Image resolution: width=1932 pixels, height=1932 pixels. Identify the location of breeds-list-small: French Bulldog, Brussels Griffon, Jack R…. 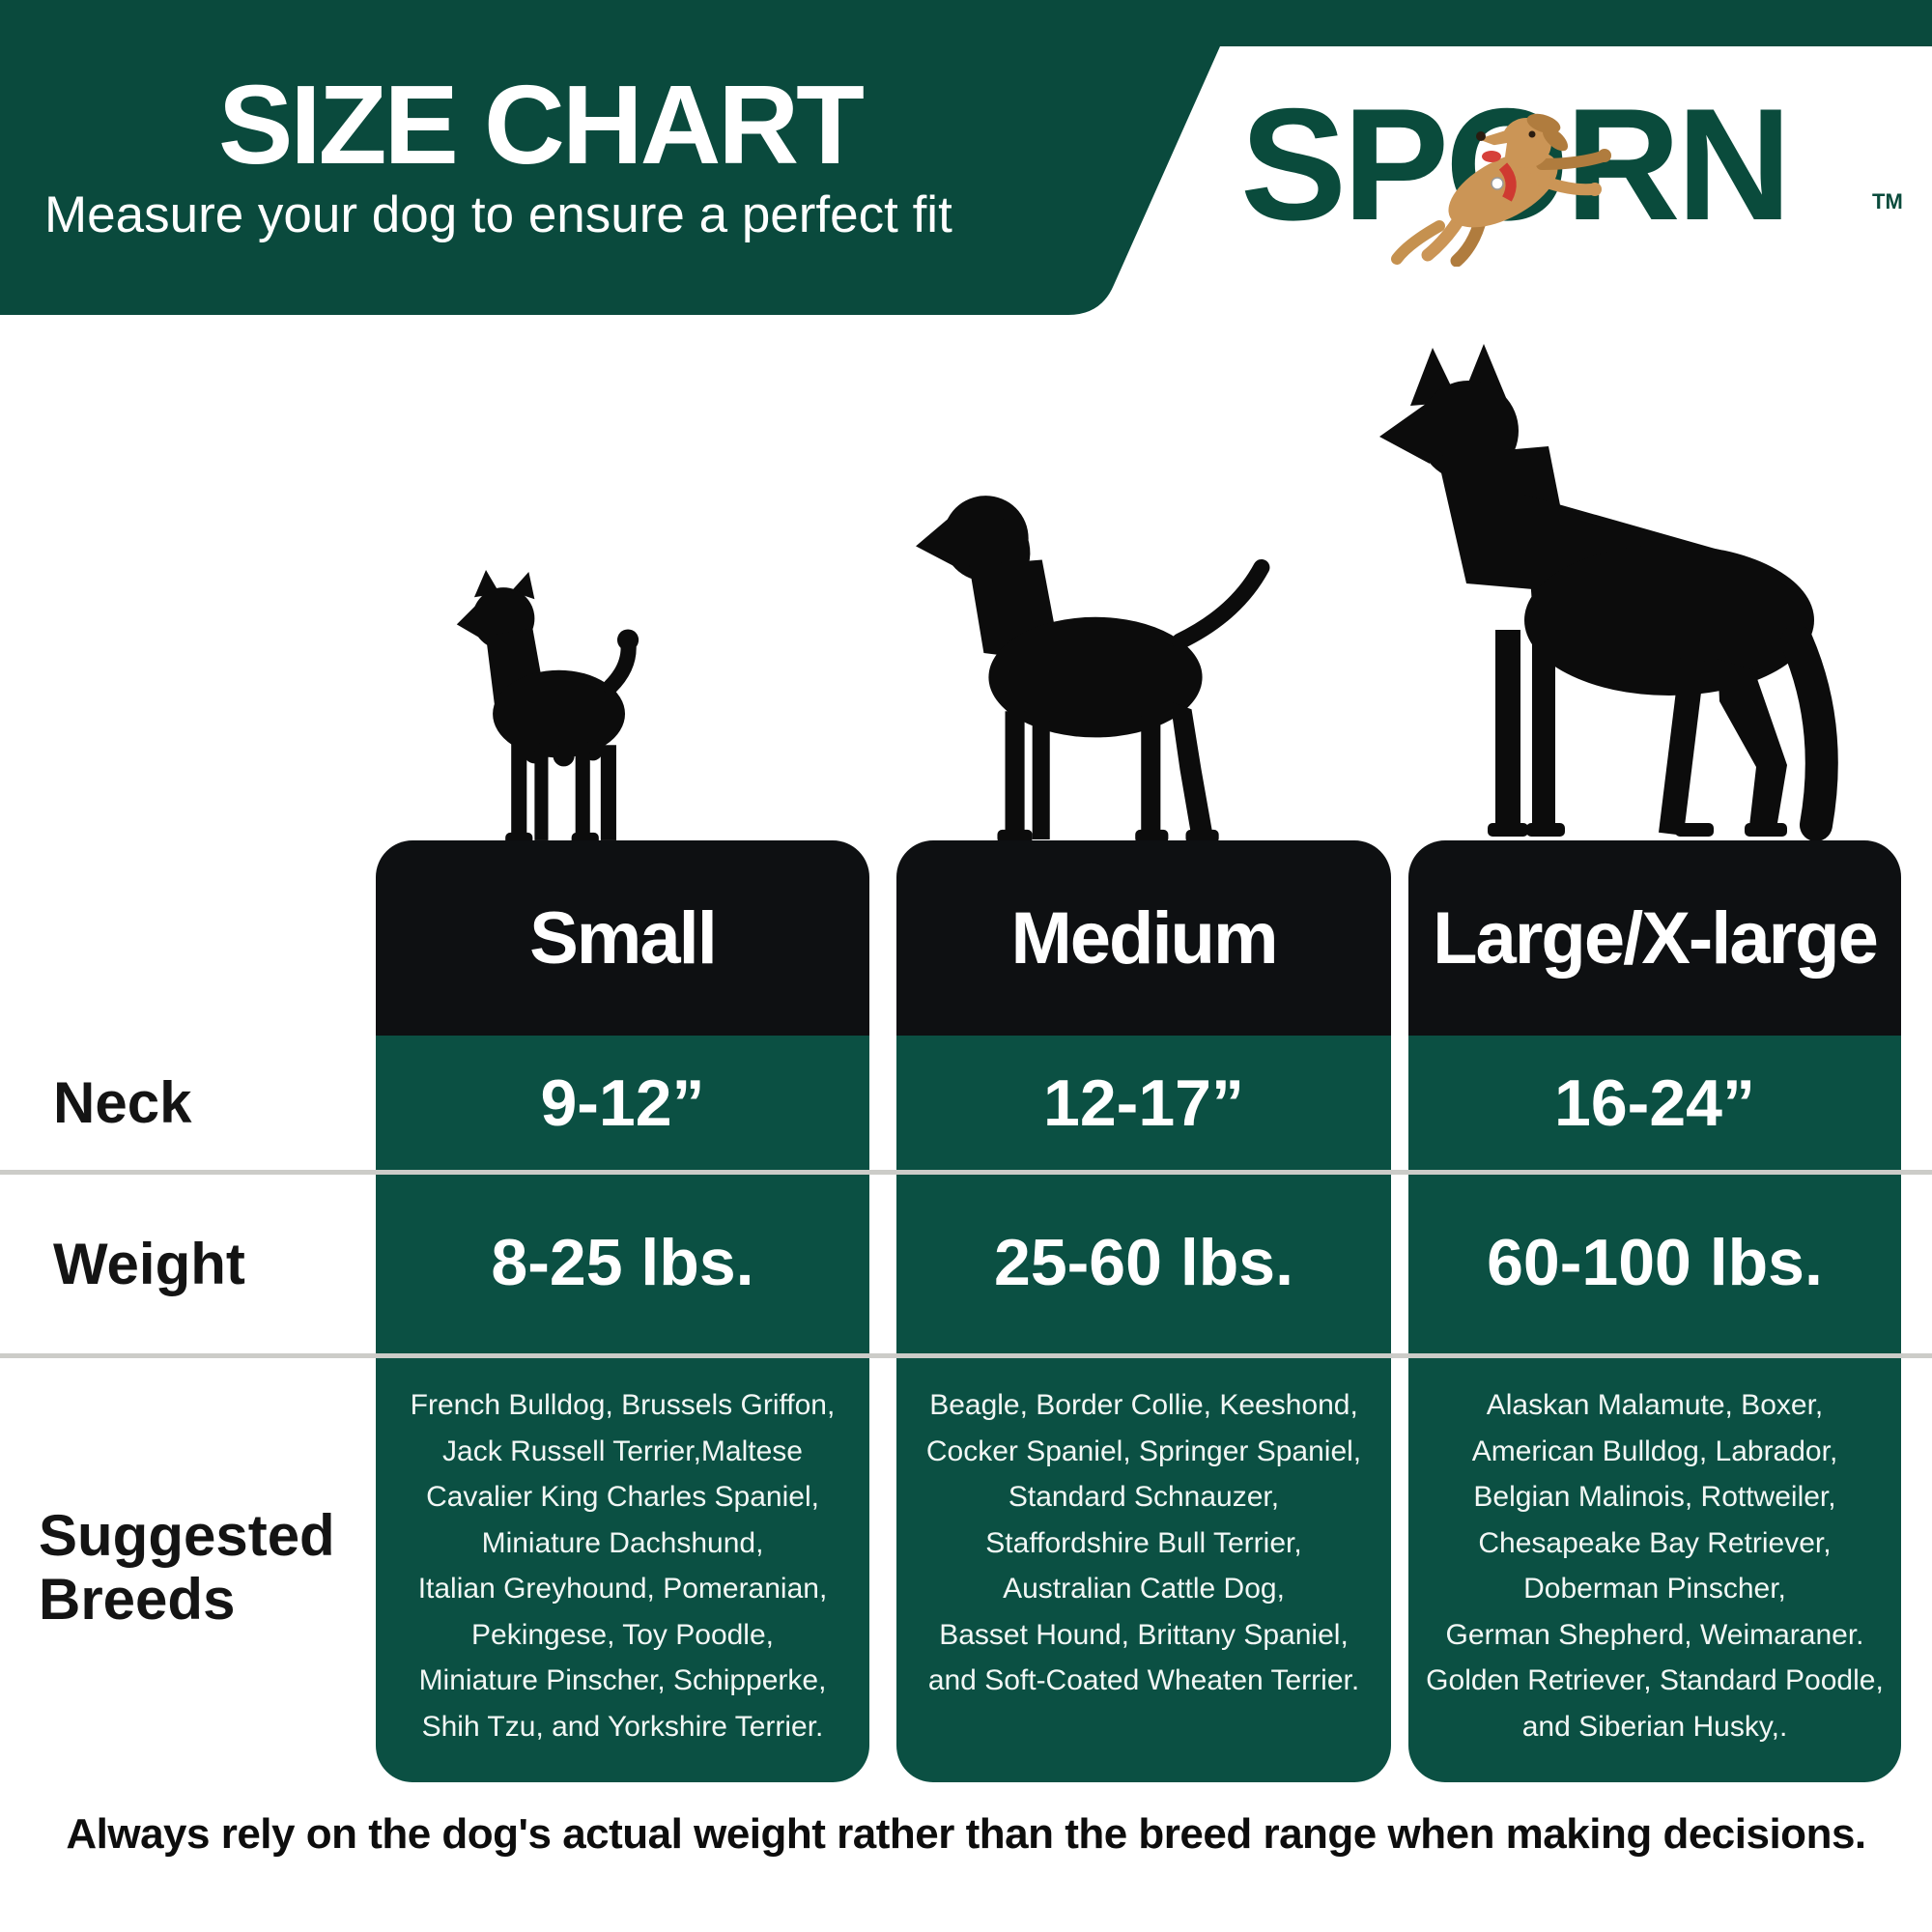
(622, 1582).